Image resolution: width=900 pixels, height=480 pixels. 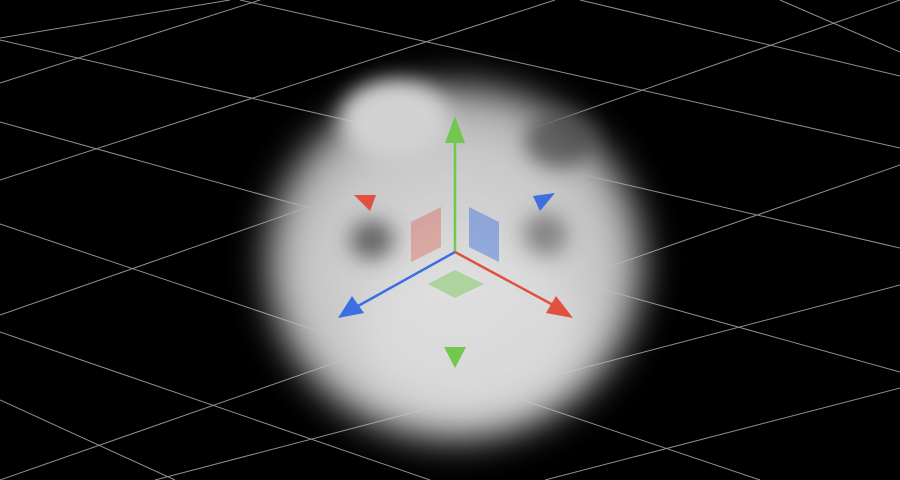 What do you see at coordinates (351, 307) in the screenshot?
I see `z-axis-arrow-icon` at bounding box center [351, 307].